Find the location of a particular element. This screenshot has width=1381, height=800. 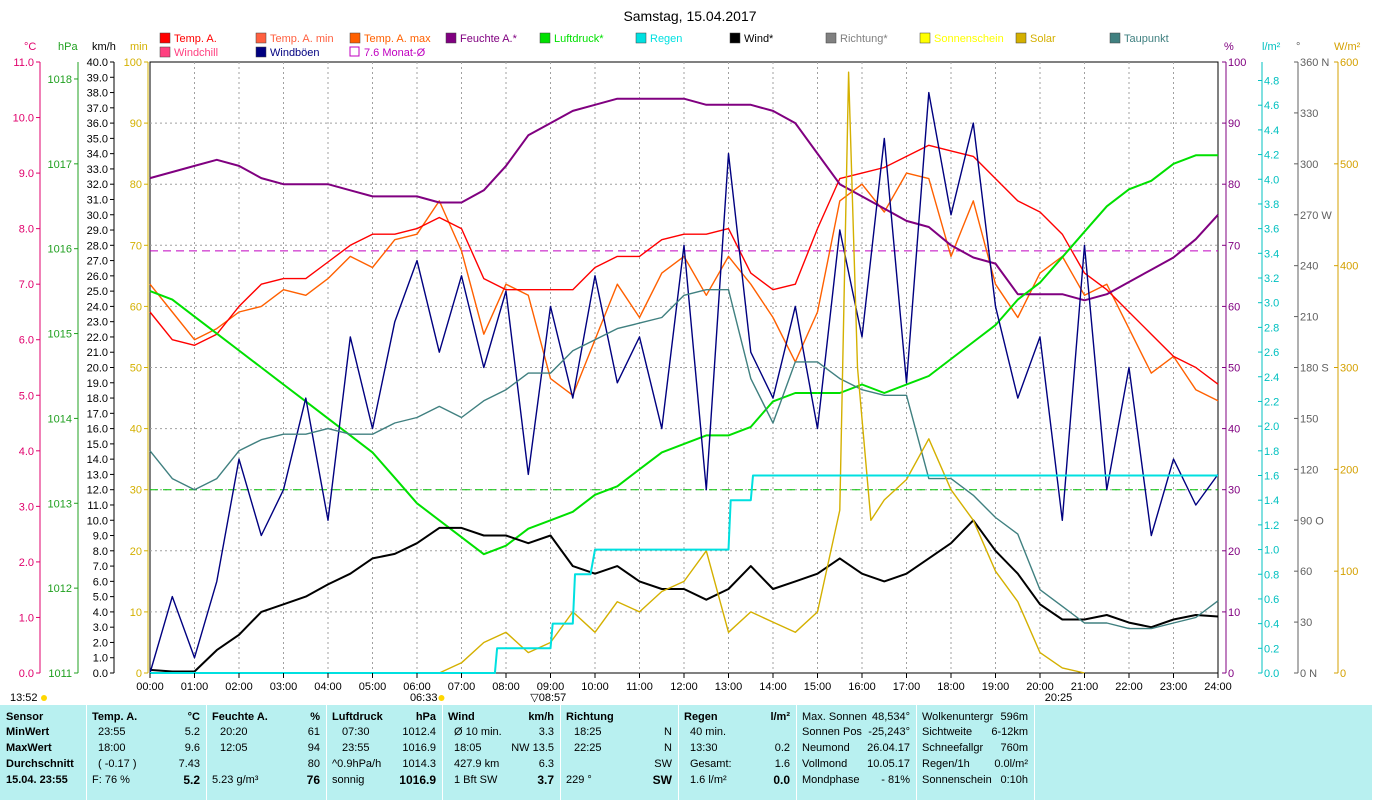

axis-tick-rain: 1.2 is located at coordinates (1271, 526).